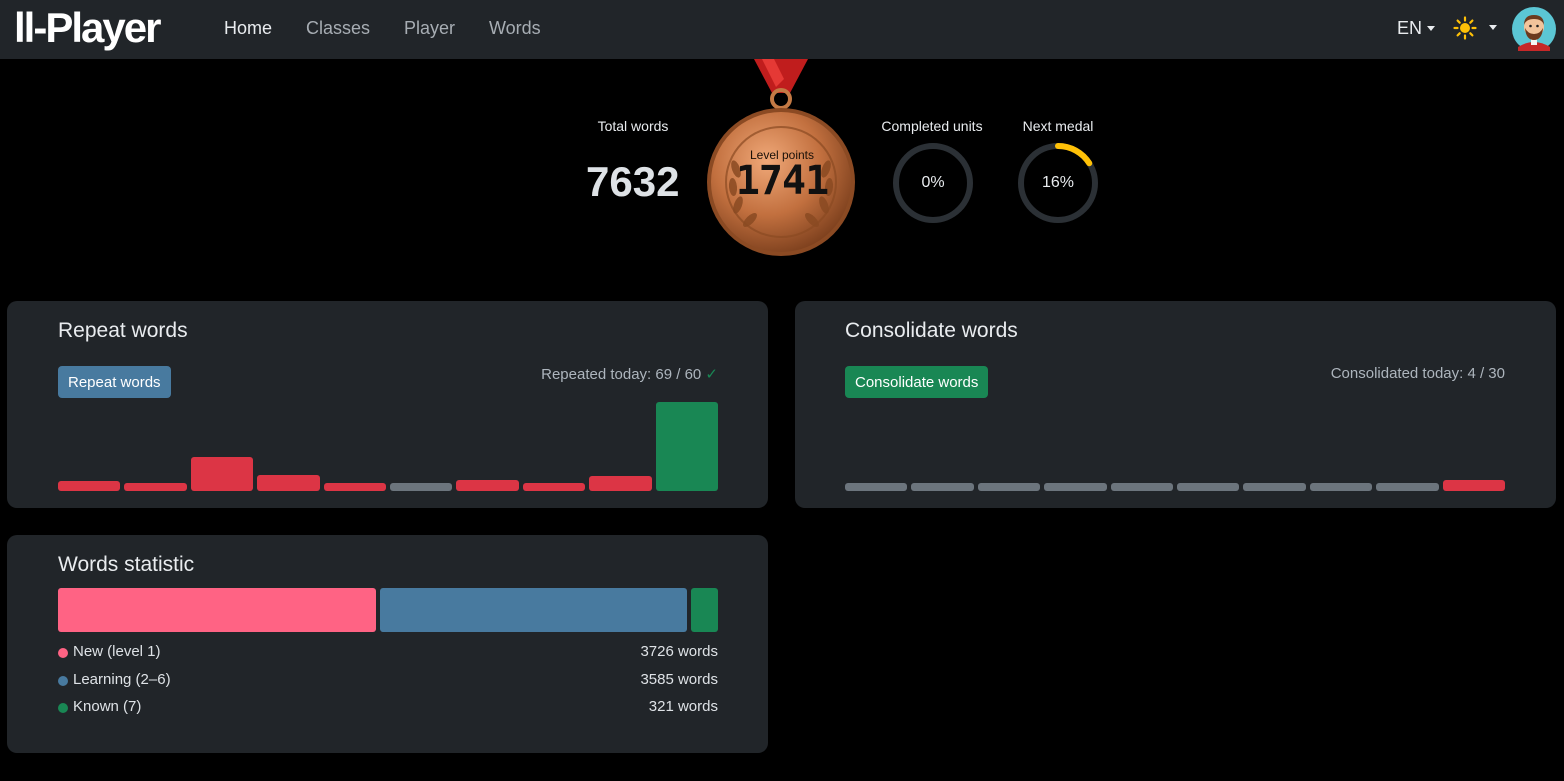 The height and width of the screenshot is (781, 1564). I want to click on words-statistic-title: Words statistic, so click(126, 564).